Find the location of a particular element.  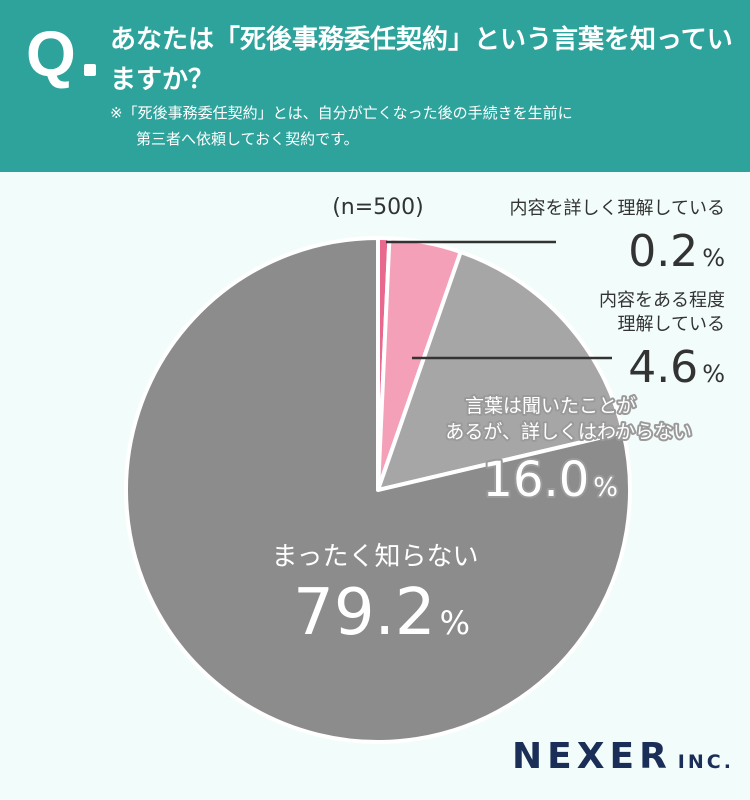

question-text: あなたは「死後事務委任契約」という言葉を知っていますか？ is located at coordinates (421, 60).